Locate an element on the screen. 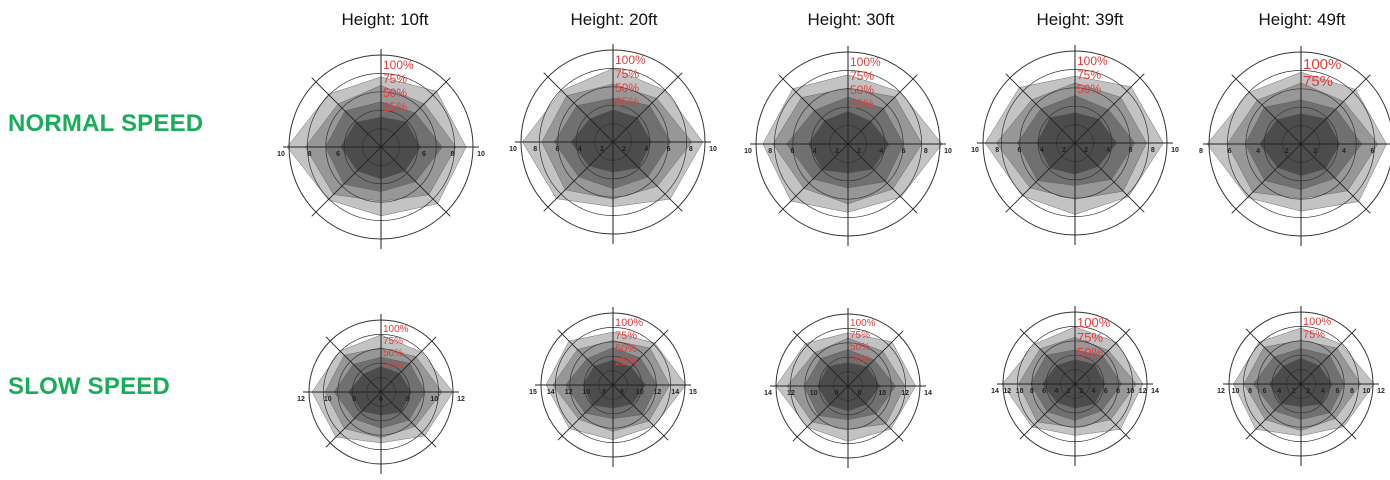  row-label-slow-speed: SLOW SPEED is located at coordinates (89, 386).